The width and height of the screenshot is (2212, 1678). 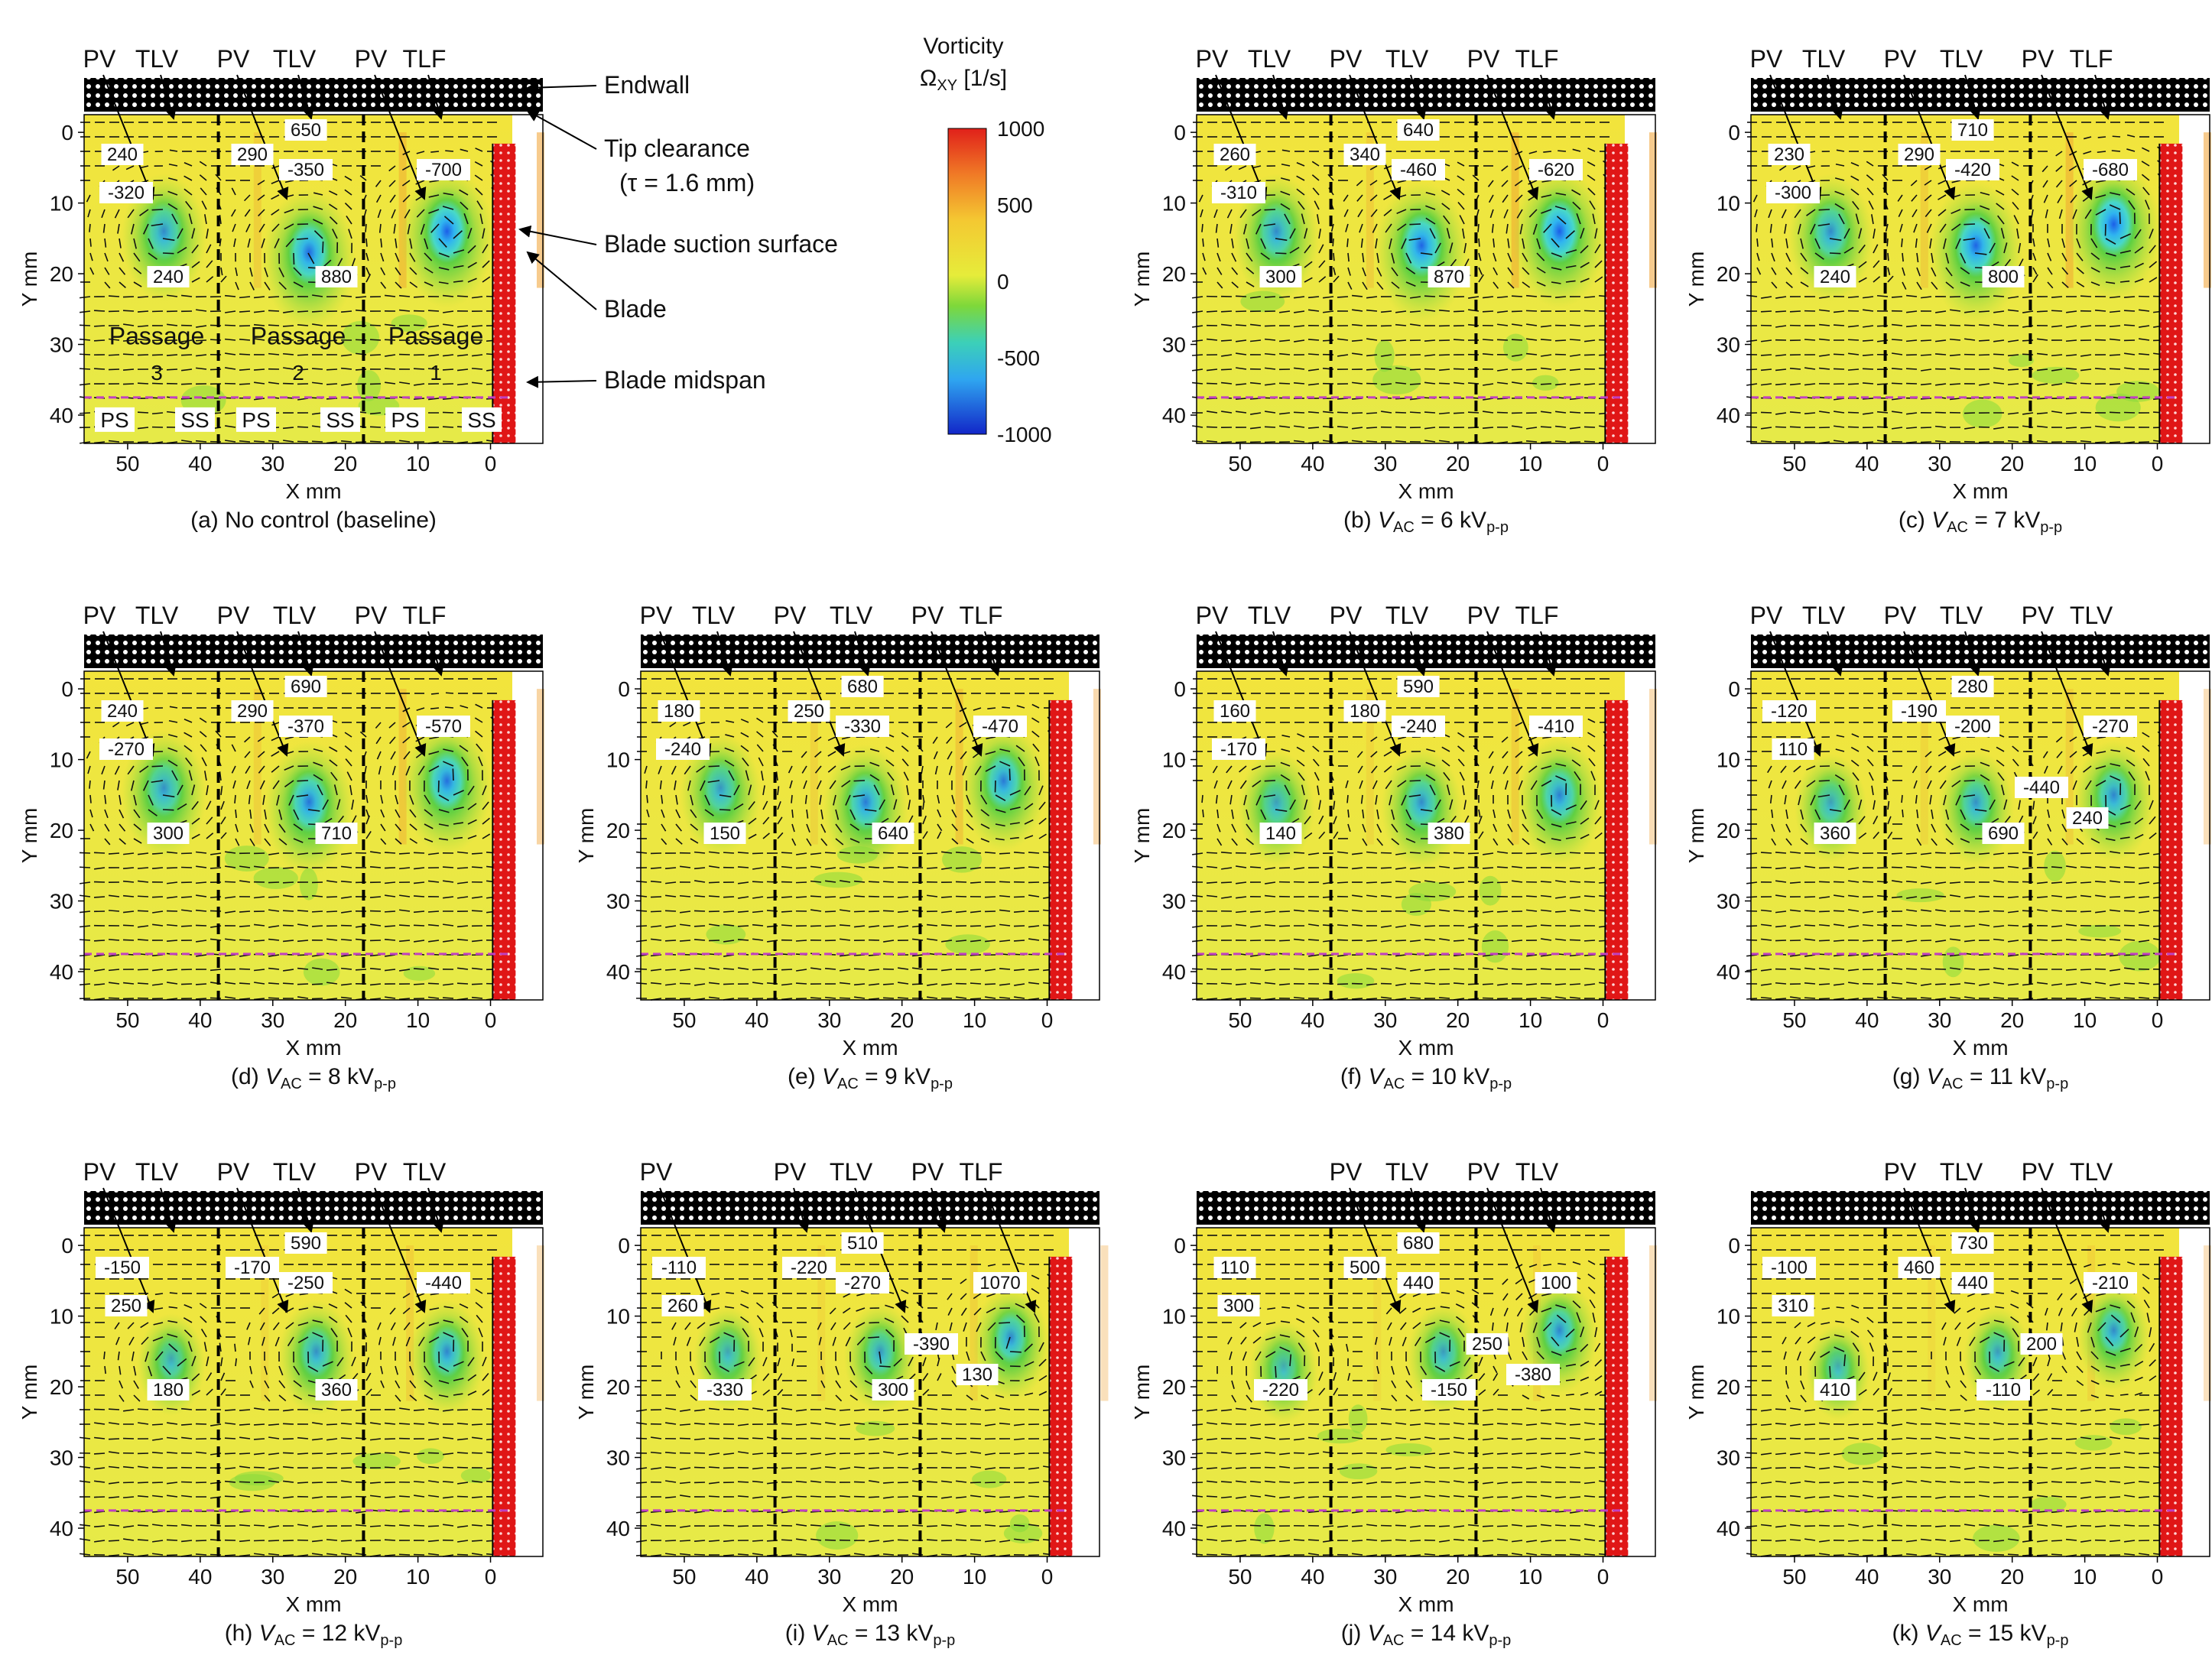 What do you see at coordinates (305, 170) in the screenshot?
I see `vorticity-value-label: -350` at bounding box center [305, 170].